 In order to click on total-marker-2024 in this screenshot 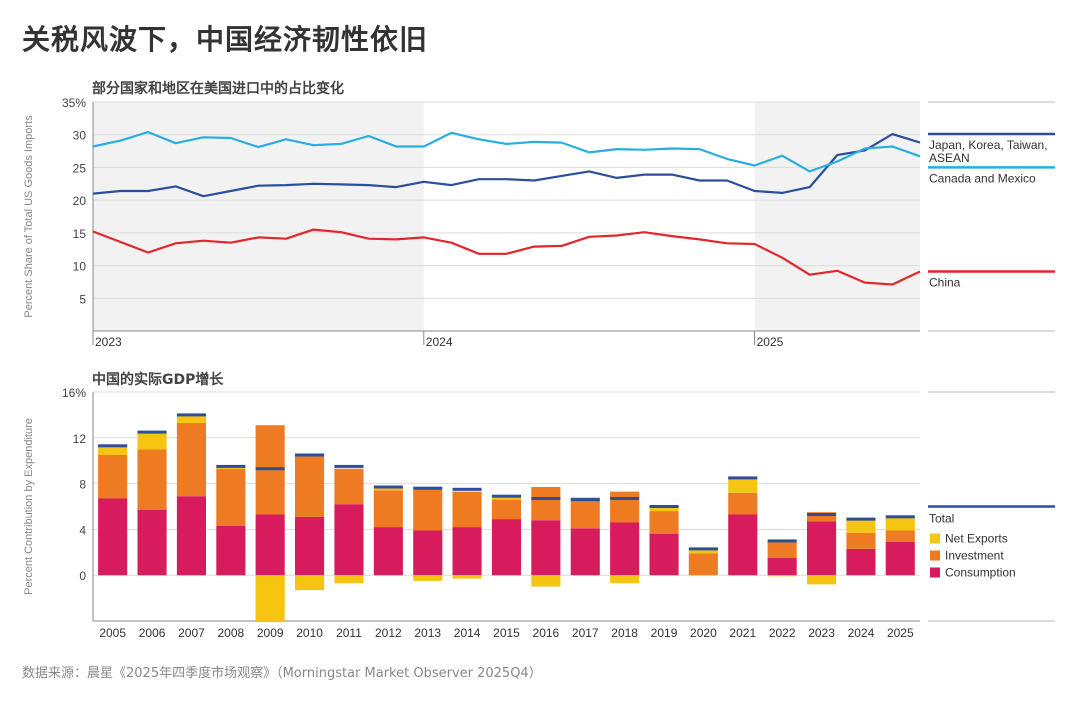, I will do `click(861, 519)`.